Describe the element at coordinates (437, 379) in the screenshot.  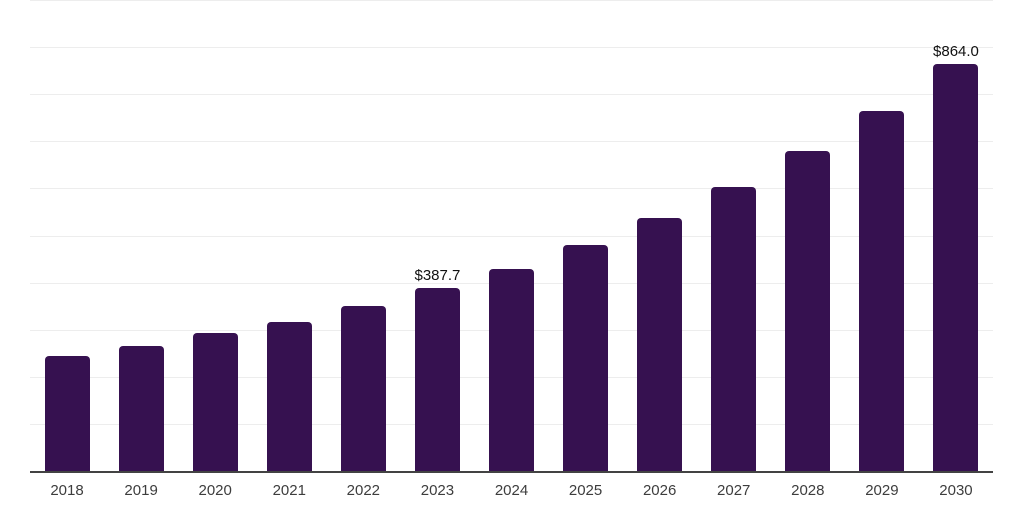
I see `bar-2023` at that location.